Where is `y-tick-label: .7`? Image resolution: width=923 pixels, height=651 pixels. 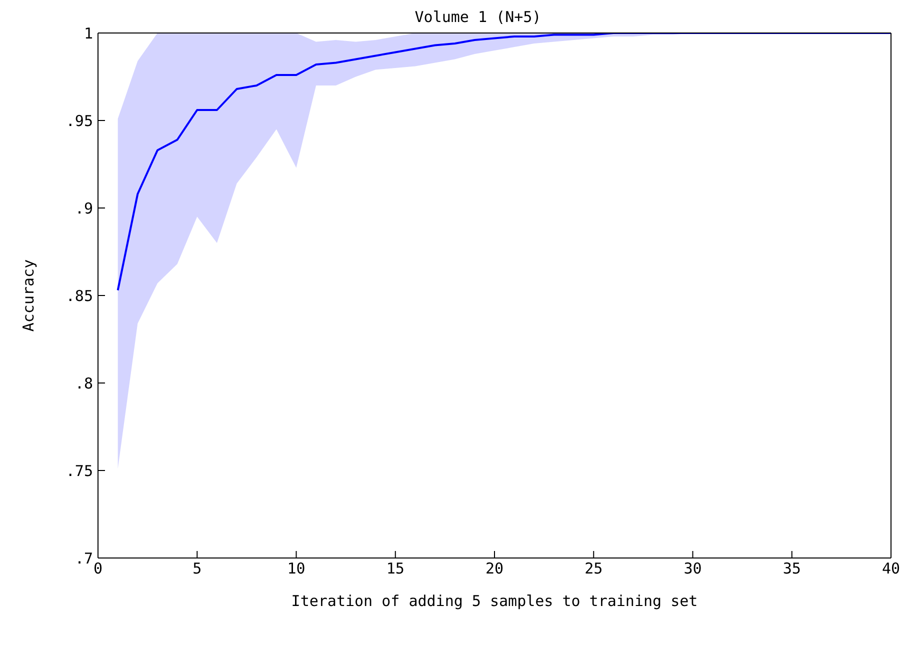 y-tick-label: .7 is located at coordinates (83, 558).